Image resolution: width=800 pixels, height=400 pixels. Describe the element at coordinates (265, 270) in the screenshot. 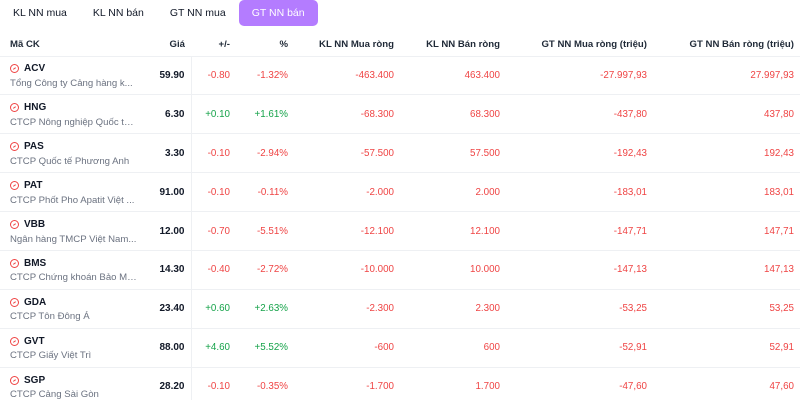

I see `percent-cell: -2.72%` at that location.